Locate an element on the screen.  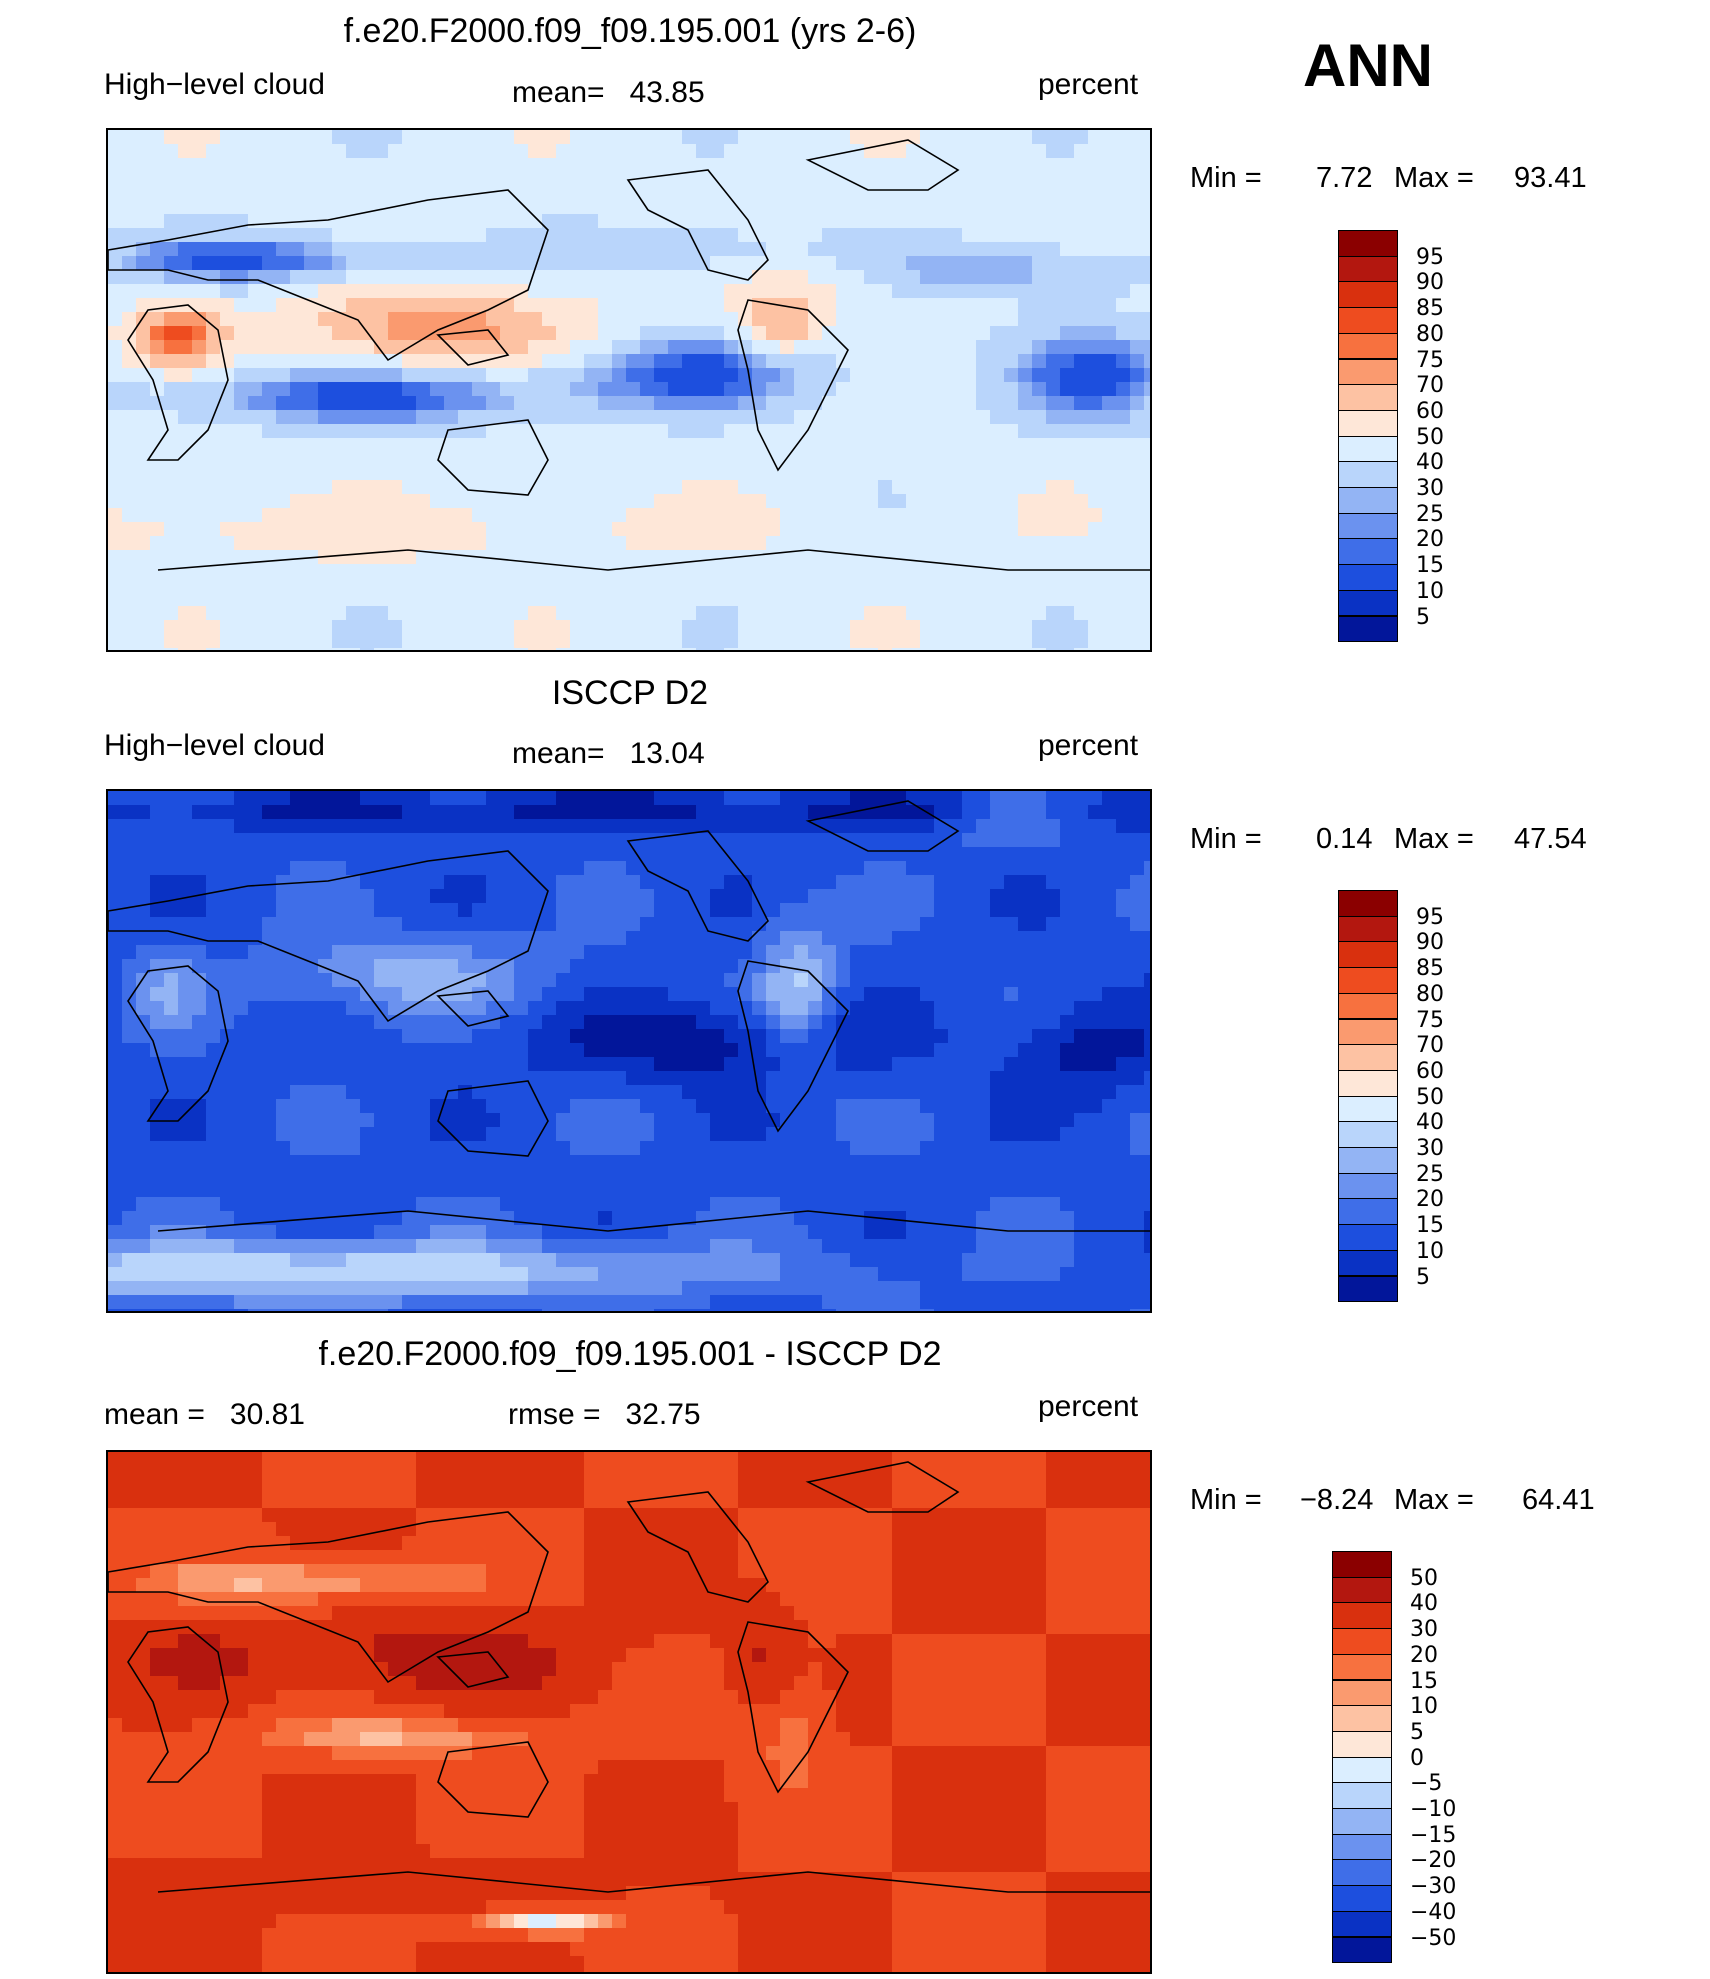
colorbar-swatch is located at coordinates (1368, 397).